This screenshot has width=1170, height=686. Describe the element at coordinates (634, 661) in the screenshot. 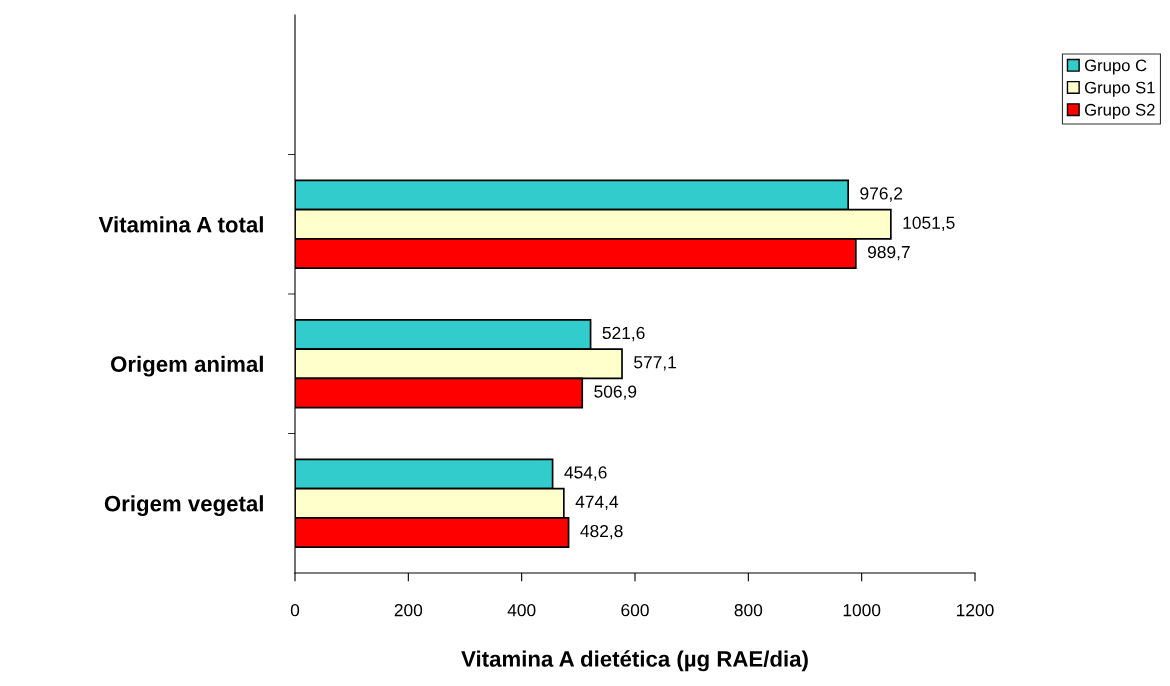

I see `x-axis-title: Vitamina A dietética (µg RAE/dia)` at that location.